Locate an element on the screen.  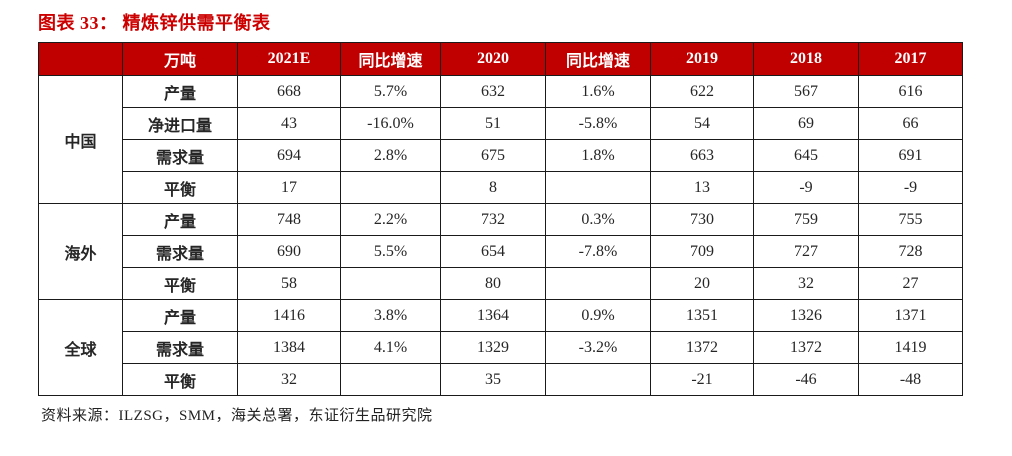
value-cell: -16.0% is located at coordinates (390, 123).